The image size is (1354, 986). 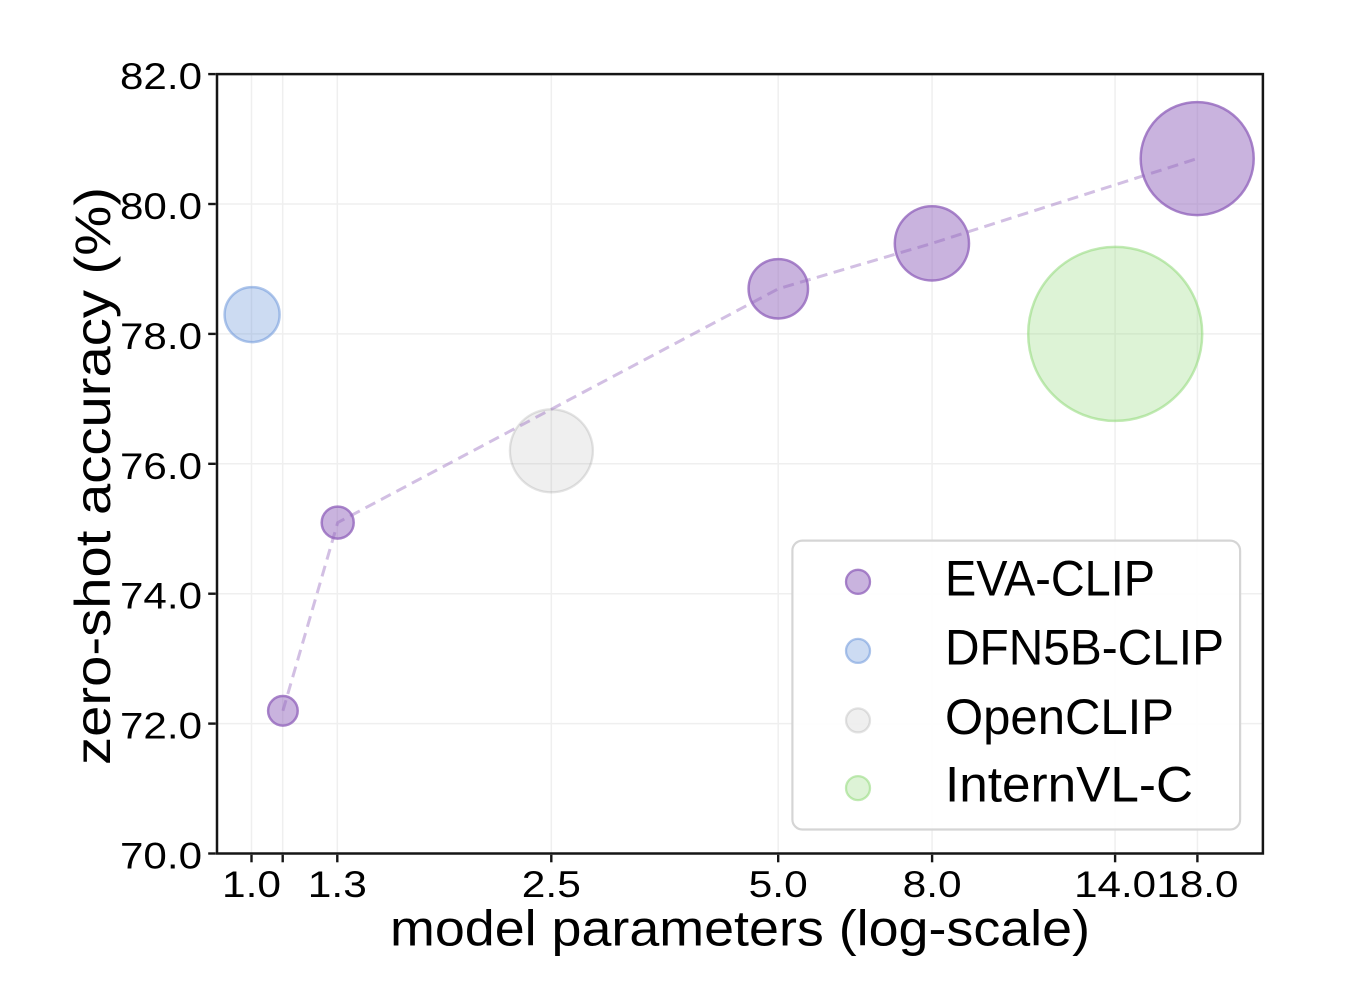 What do you see at coordinates (161, 596) in the screenshot?
I see `svg-text: 74.0` at bounding box center [161, 596].